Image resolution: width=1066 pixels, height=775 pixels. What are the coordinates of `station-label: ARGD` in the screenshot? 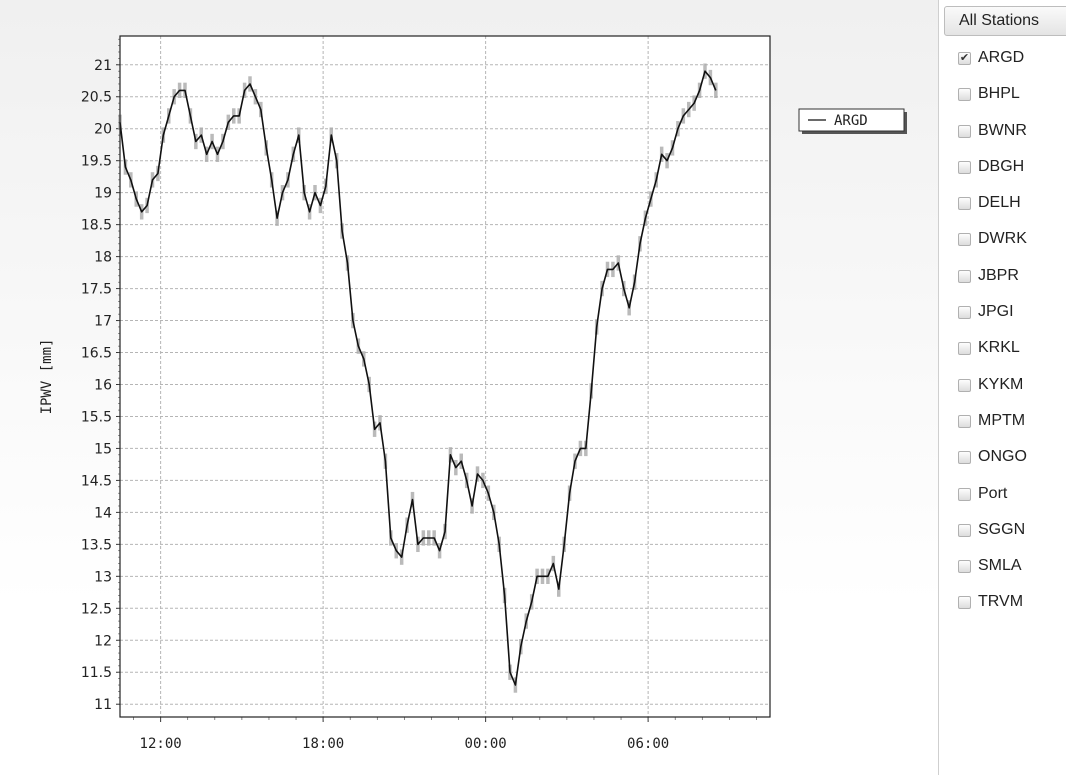 It's located at (1001, 57).